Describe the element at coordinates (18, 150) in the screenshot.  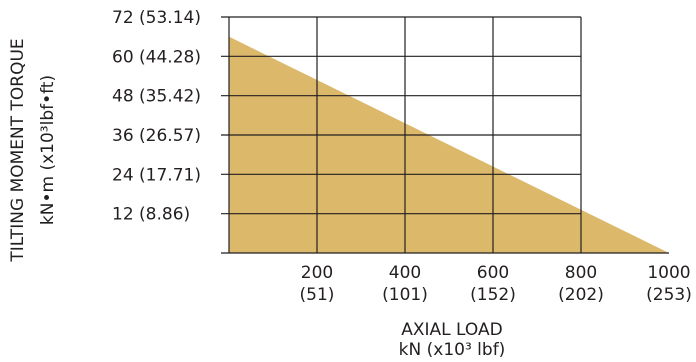
I see `y-axis-title: TILTING MOMENT TORQUE` at that location.